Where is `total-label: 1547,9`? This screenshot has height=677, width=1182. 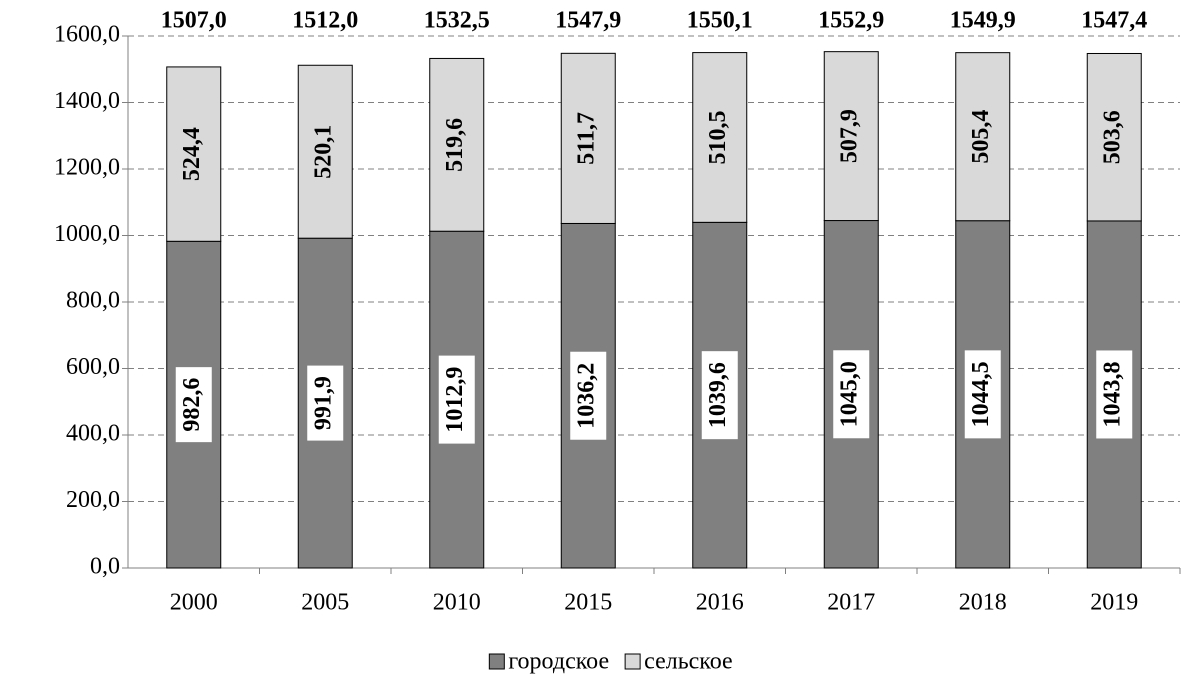
total-label: 1547,9 is located at coordinates (588, 21).